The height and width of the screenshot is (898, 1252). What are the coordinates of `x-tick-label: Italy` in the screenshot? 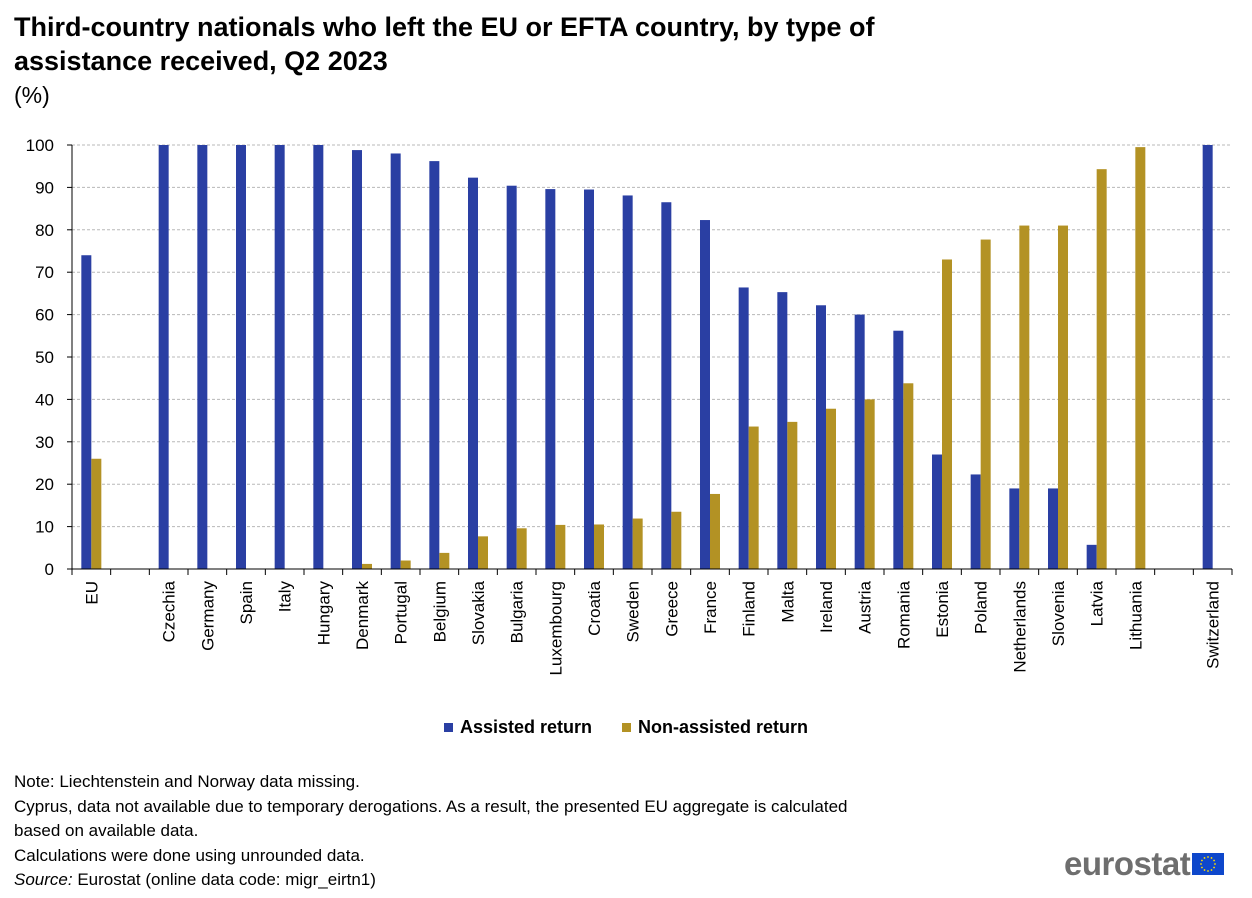 It's located at (285, 597).